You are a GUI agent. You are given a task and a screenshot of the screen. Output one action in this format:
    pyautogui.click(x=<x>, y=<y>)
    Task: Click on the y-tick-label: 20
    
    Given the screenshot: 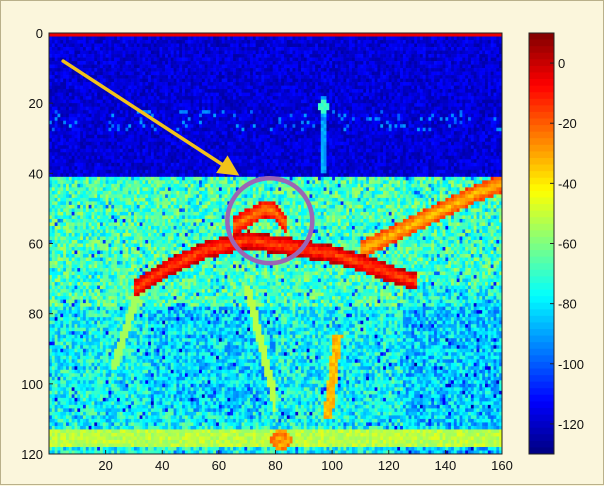 What is the action you would take?
    pyautogui.click(x=36, y=103)
    